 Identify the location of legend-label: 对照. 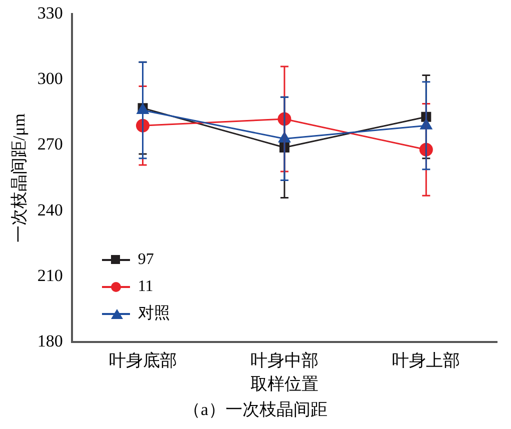
(154, 314).